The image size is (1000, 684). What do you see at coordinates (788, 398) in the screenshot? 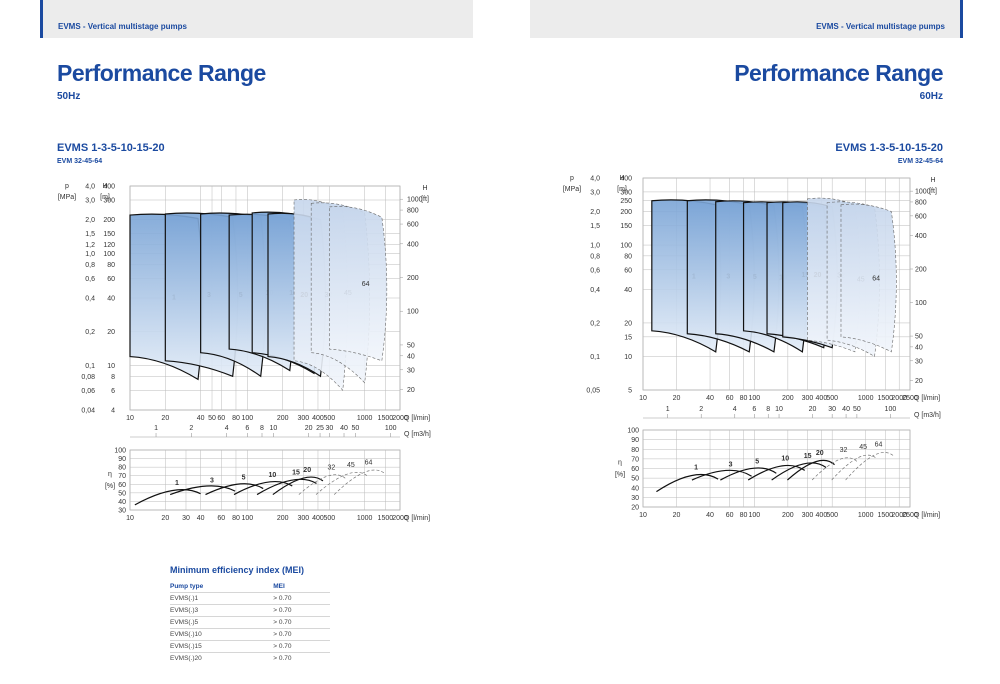
I see `x-tick-label: 200` at bounding box center [788, 398].